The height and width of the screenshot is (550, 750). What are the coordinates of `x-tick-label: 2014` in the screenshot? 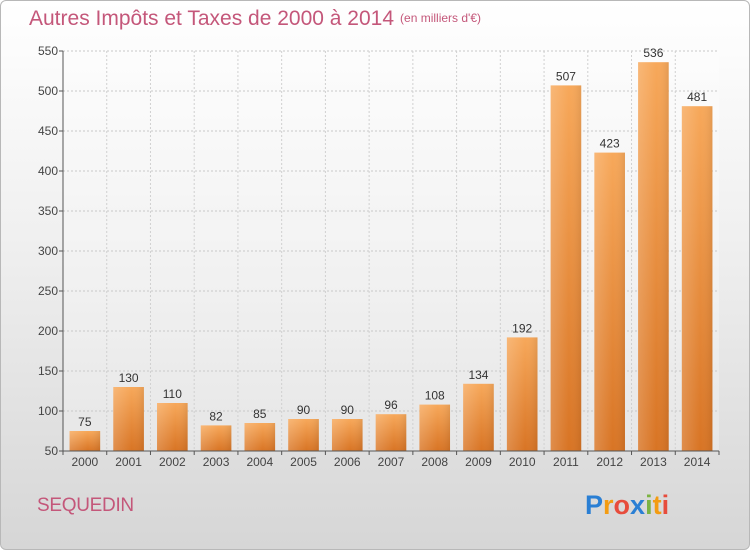 It's located at (697, 462).